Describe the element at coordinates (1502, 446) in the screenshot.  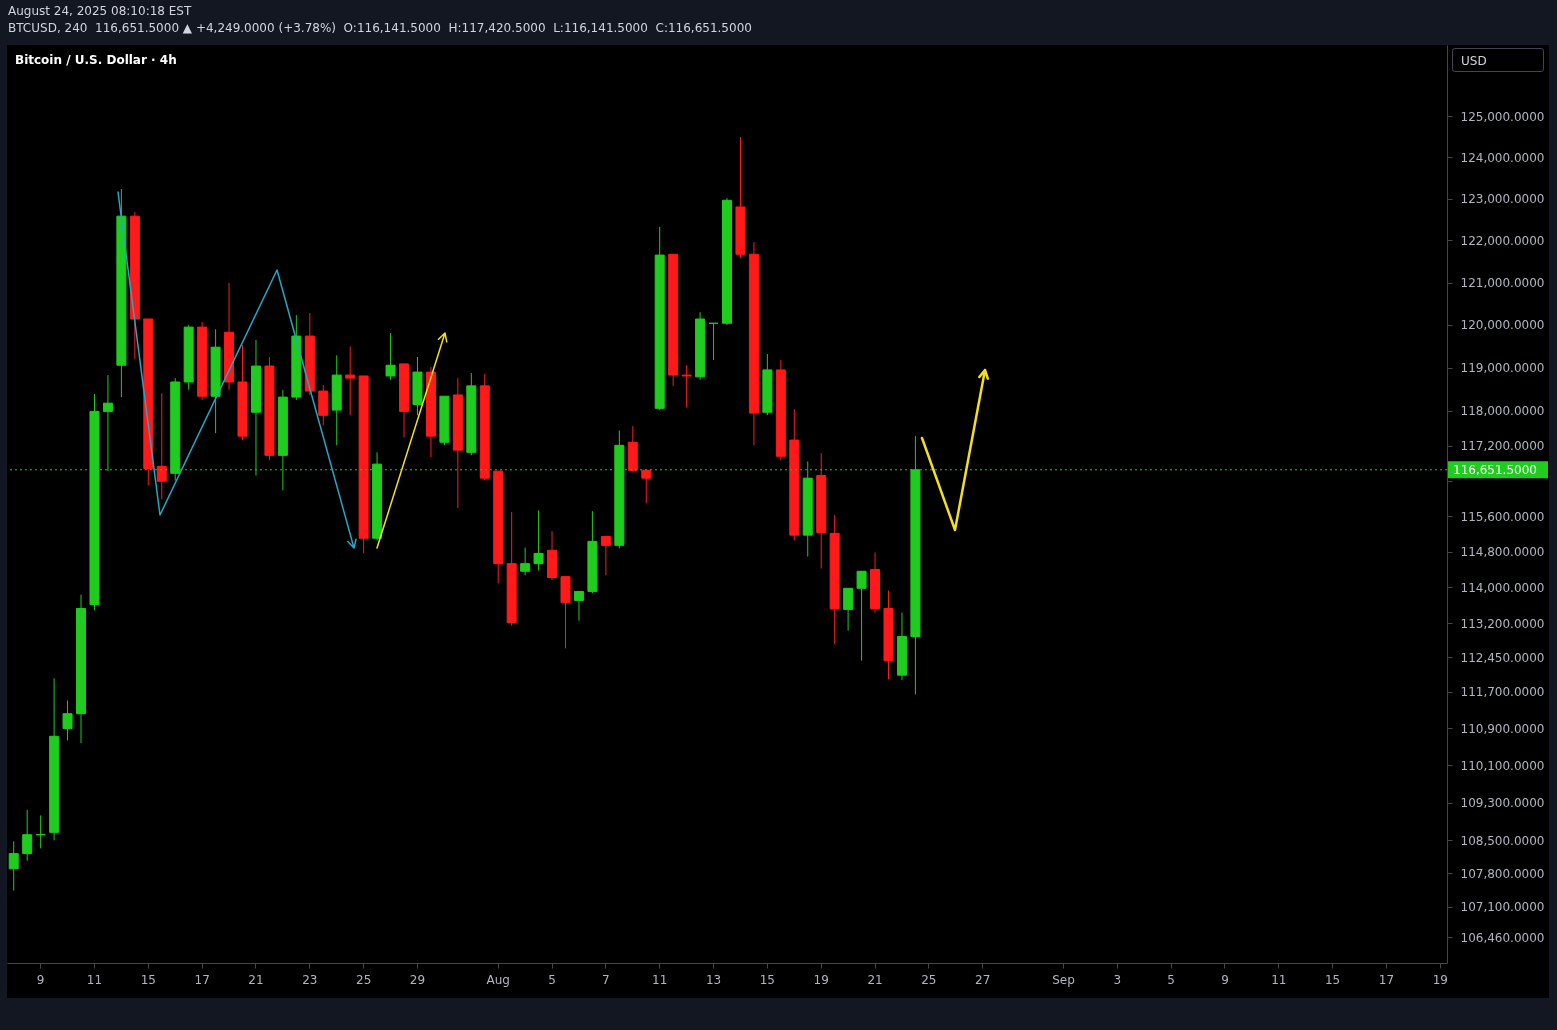
I see `y-tick-label: 117,200.0000` at that location.